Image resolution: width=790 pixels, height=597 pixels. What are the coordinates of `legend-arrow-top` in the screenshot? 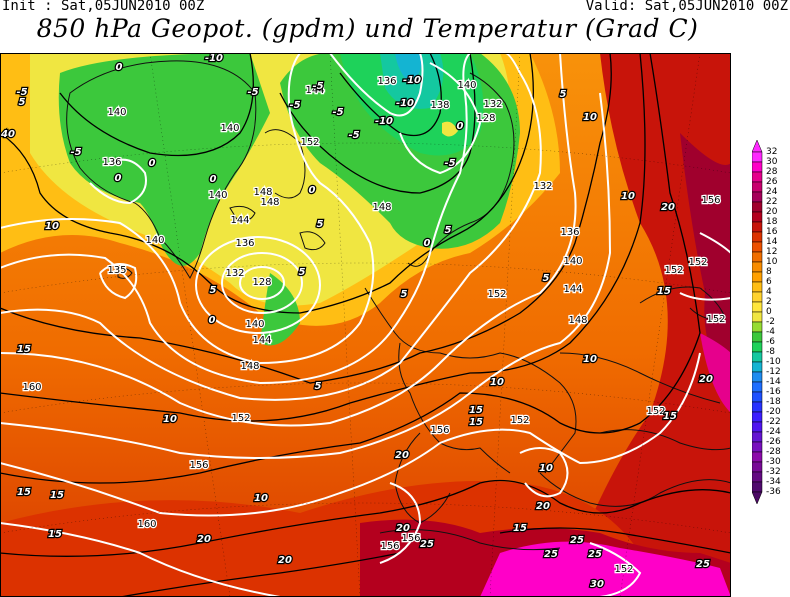 It's located at (757, 146).